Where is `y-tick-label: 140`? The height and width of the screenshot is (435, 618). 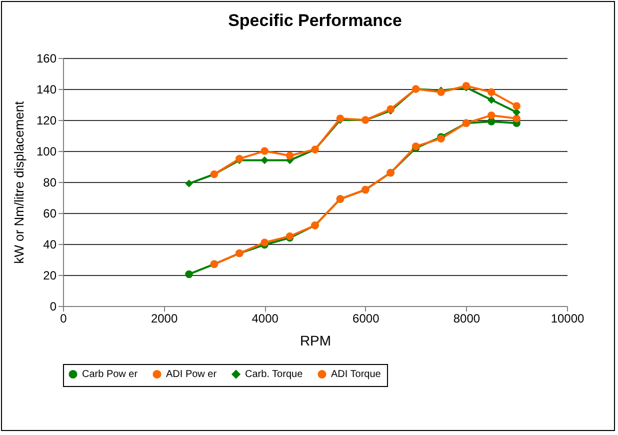
y-tick-label: 140 is located at coordinates (46, 89).